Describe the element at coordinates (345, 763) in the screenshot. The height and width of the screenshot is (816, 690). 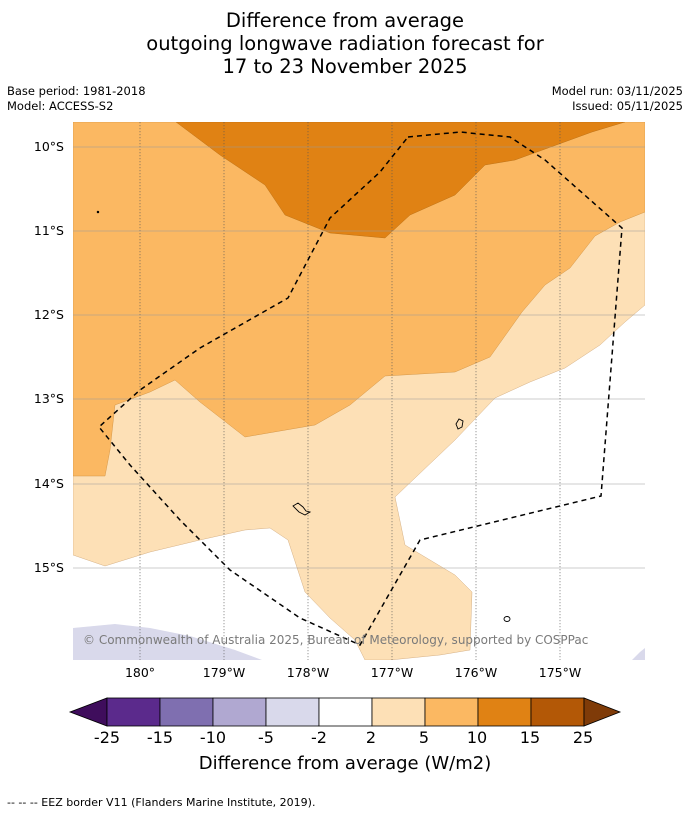
I see `colorbar-label: Difference from average (W/m2)` at that location.